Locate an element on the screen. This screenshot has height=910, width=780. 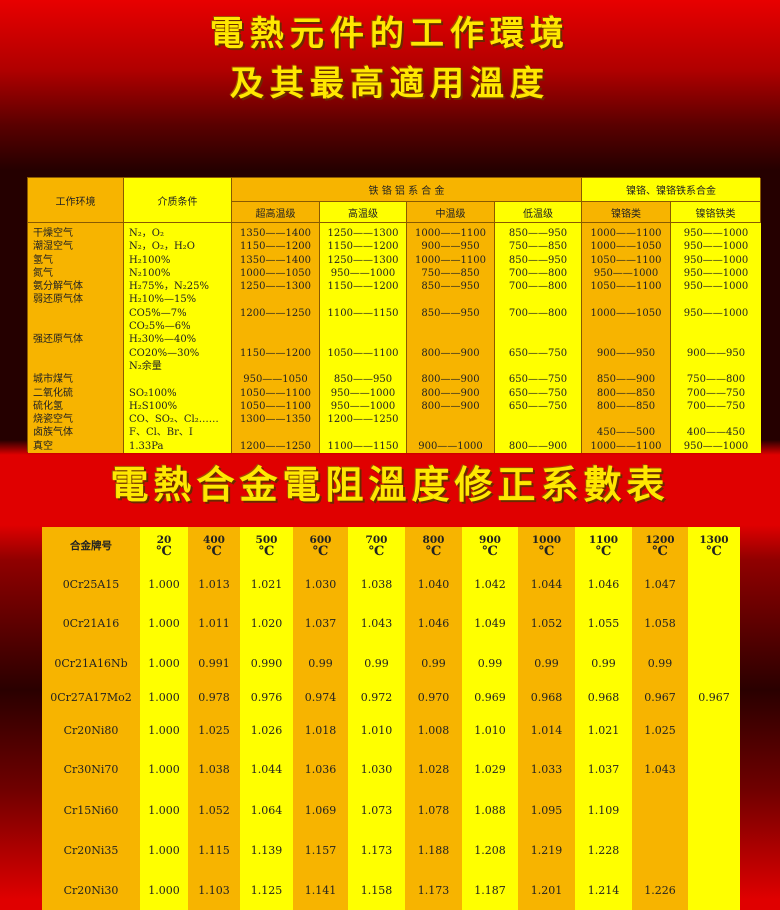
temperature-range-cell: 450——500 is located at coordinates (626, 433).